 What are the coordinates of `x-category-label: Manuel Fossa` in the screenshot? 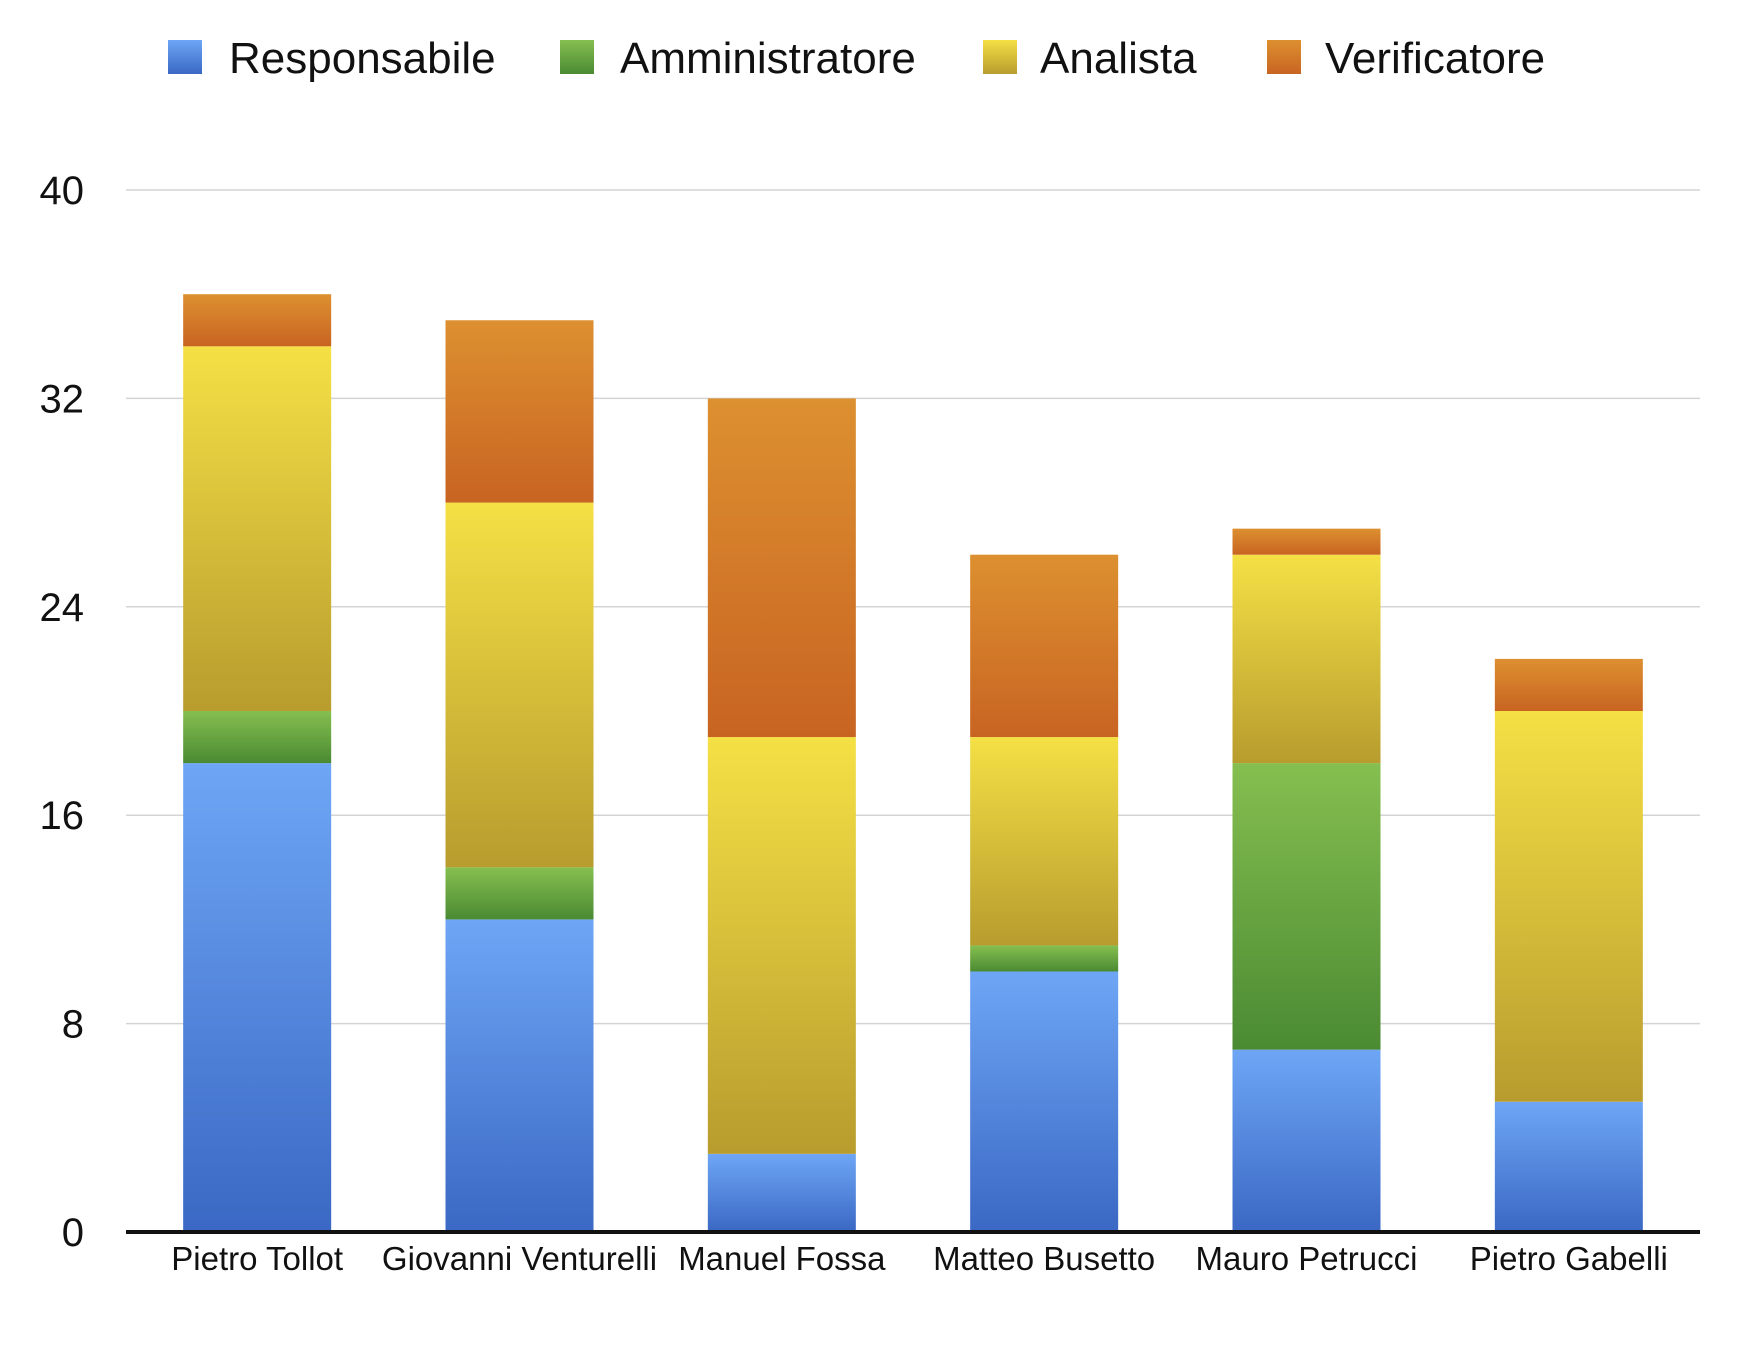 It's located at (782, 1258).